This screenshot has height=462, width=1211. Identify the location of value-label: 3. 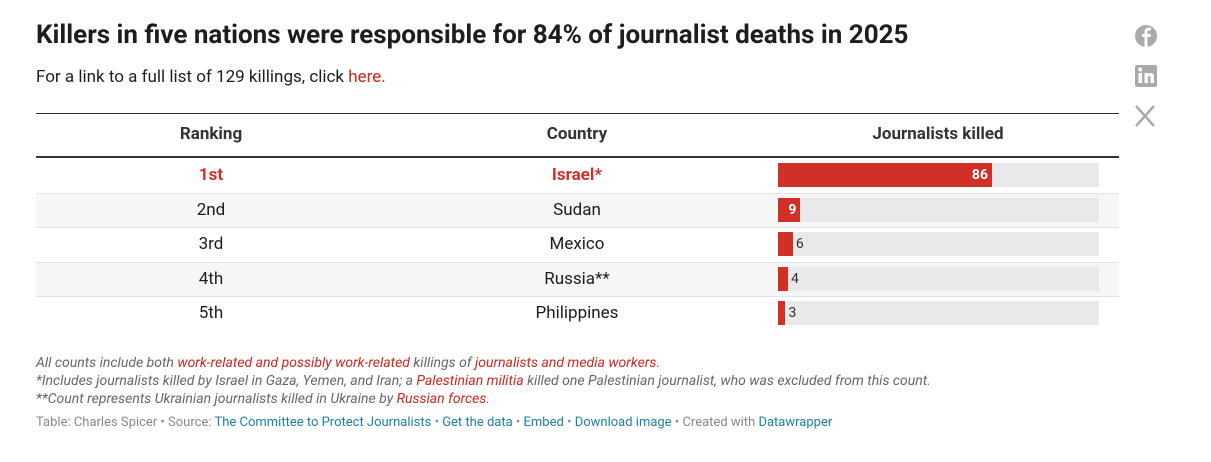
(792, 313).